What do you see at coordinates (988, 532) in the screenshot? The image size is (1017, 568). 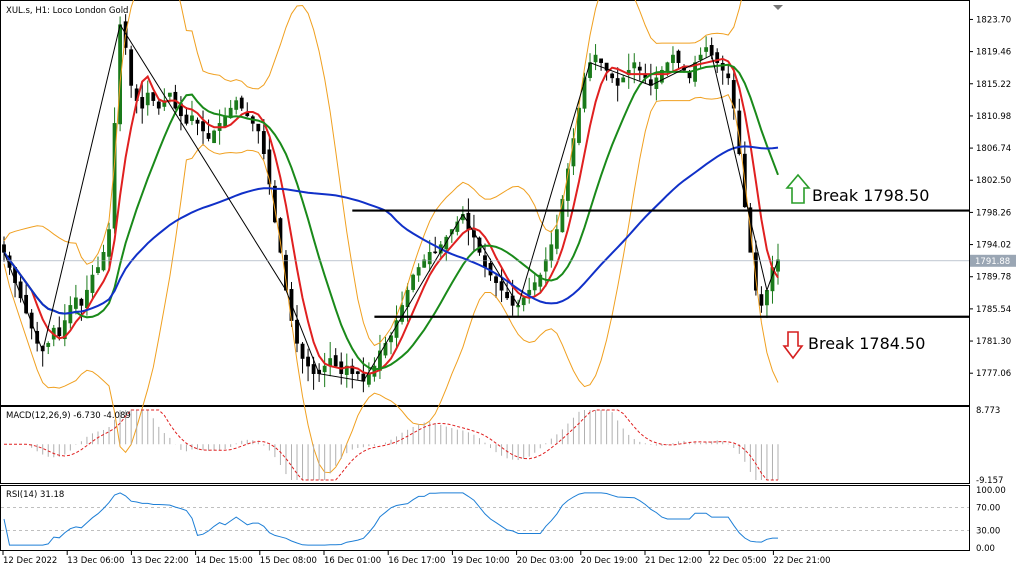 I see `rsi-tick-label: 30.00` at bounding box center [988, 532].